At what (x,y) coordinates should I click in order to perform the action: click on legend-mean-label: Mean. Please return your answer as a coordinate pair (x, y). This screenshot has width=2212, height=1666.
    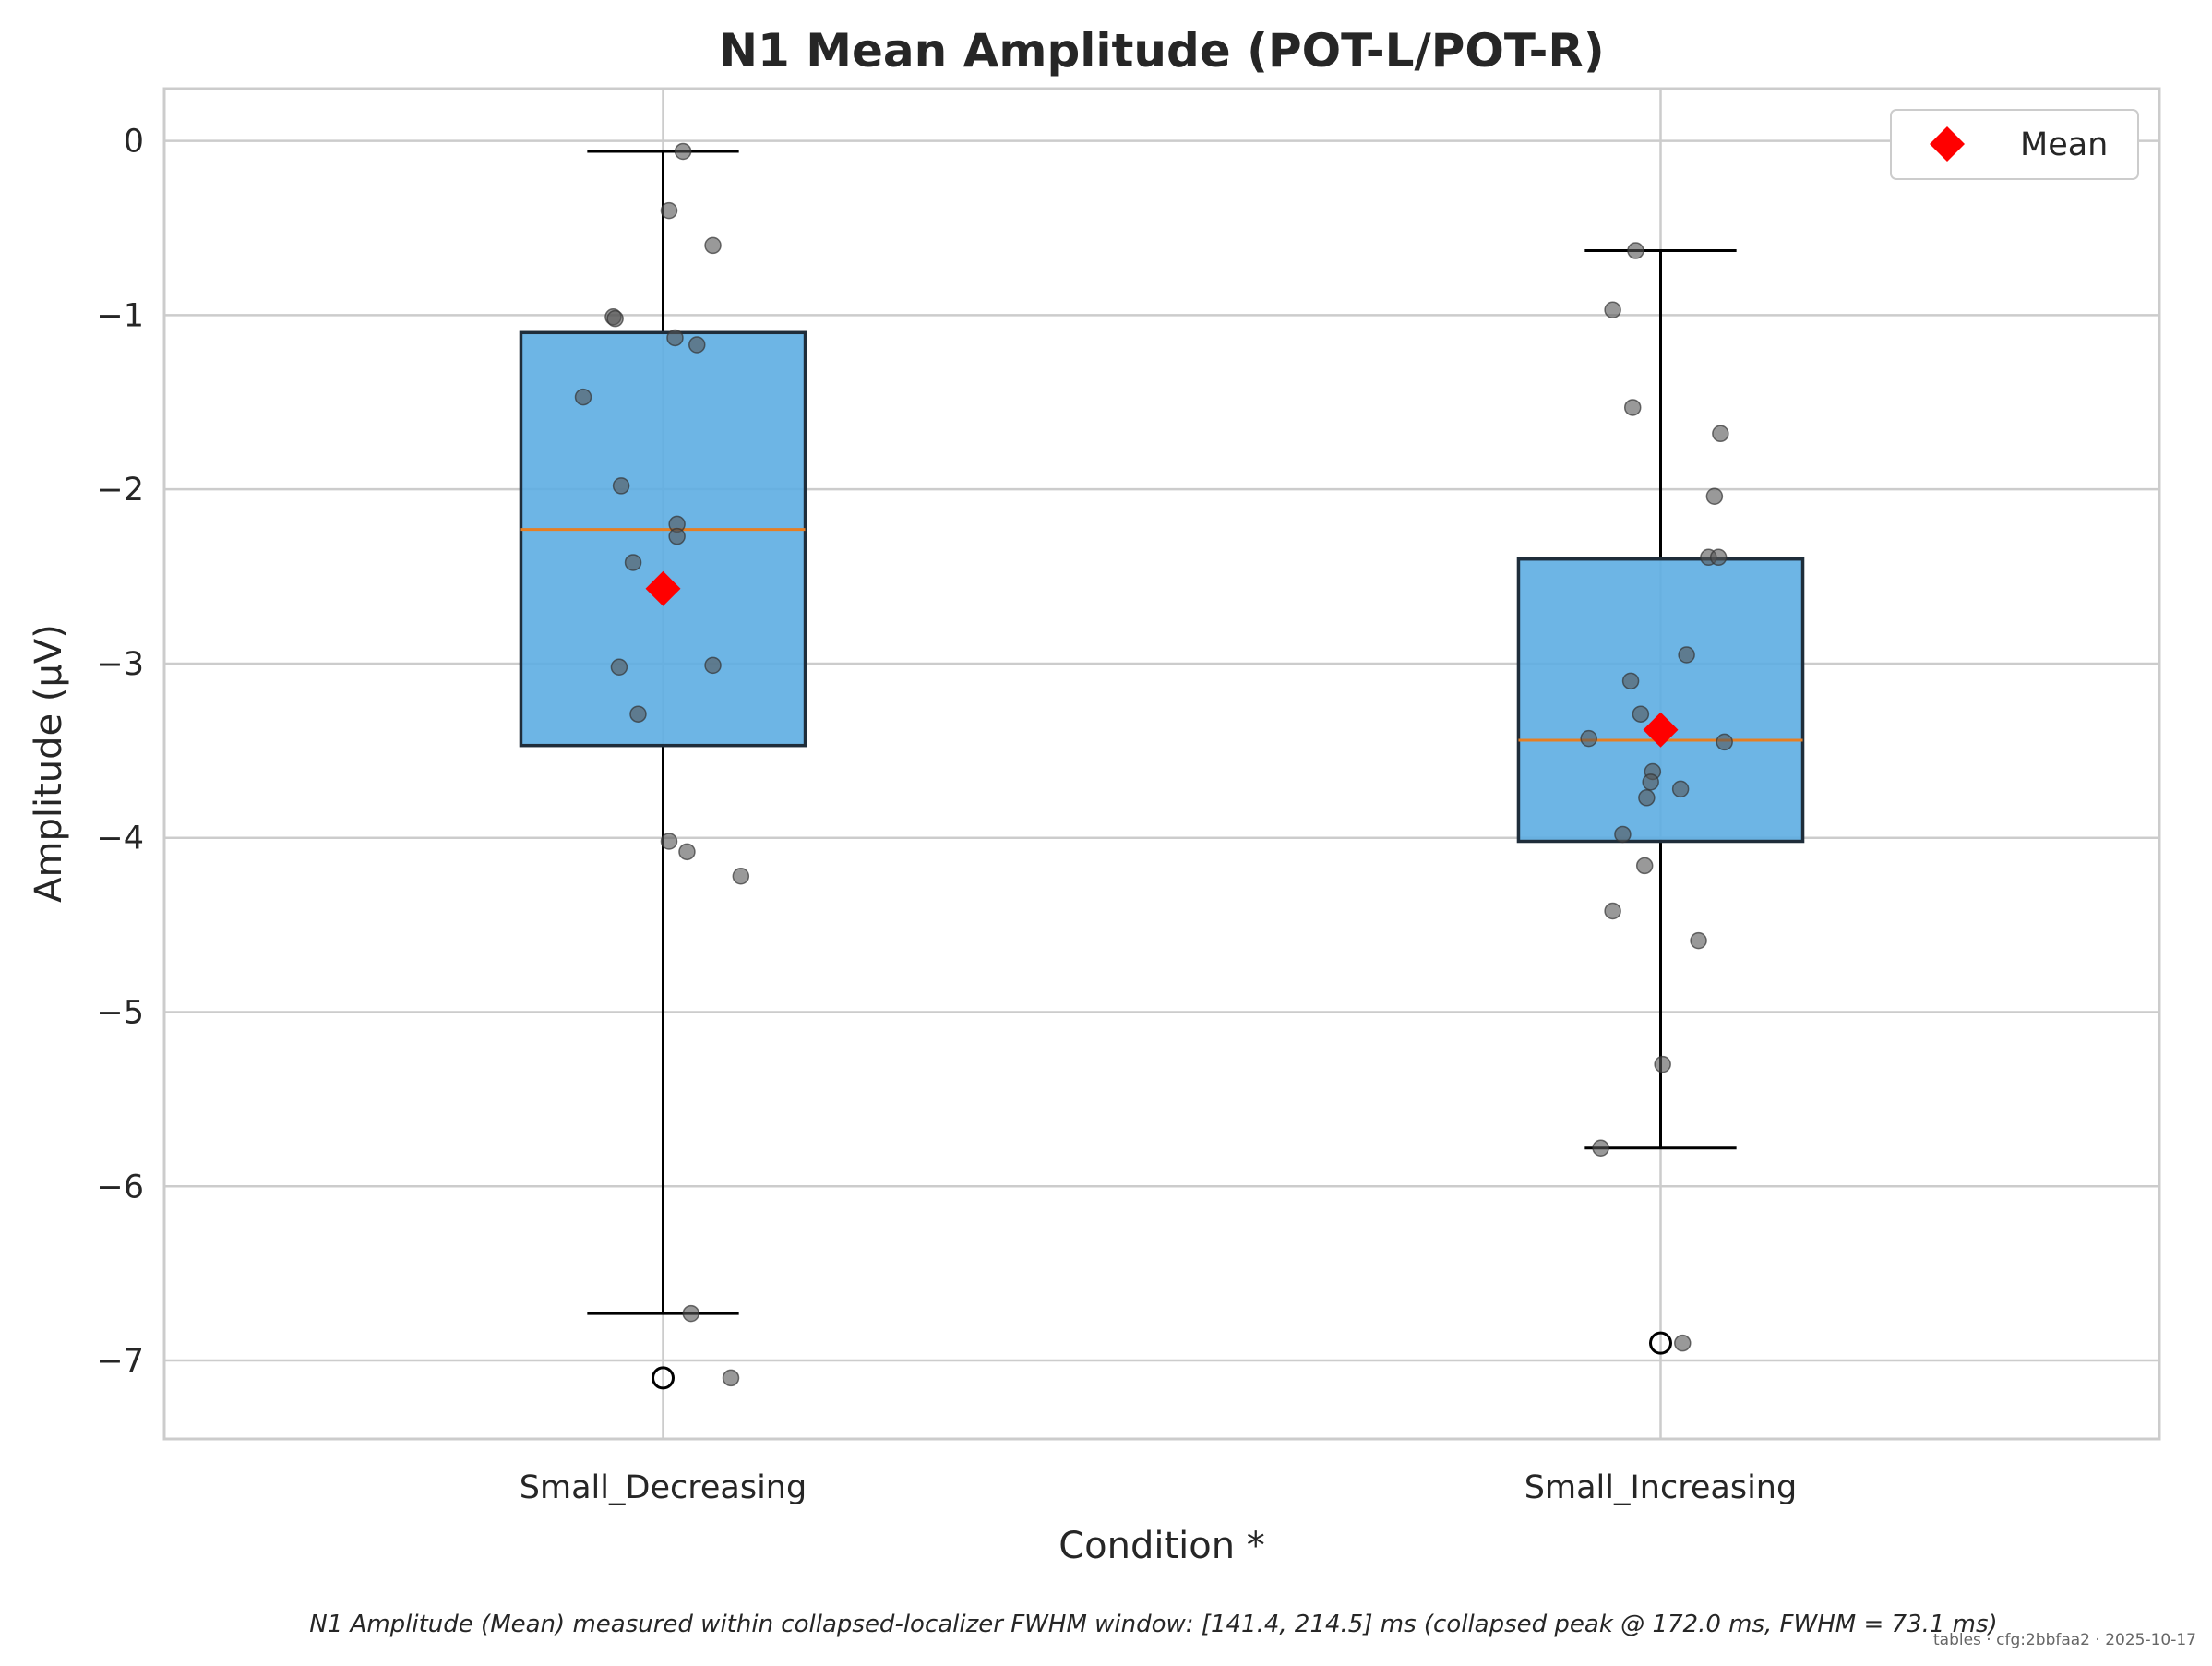
    Looking at the image, I should click on (2064, 145).